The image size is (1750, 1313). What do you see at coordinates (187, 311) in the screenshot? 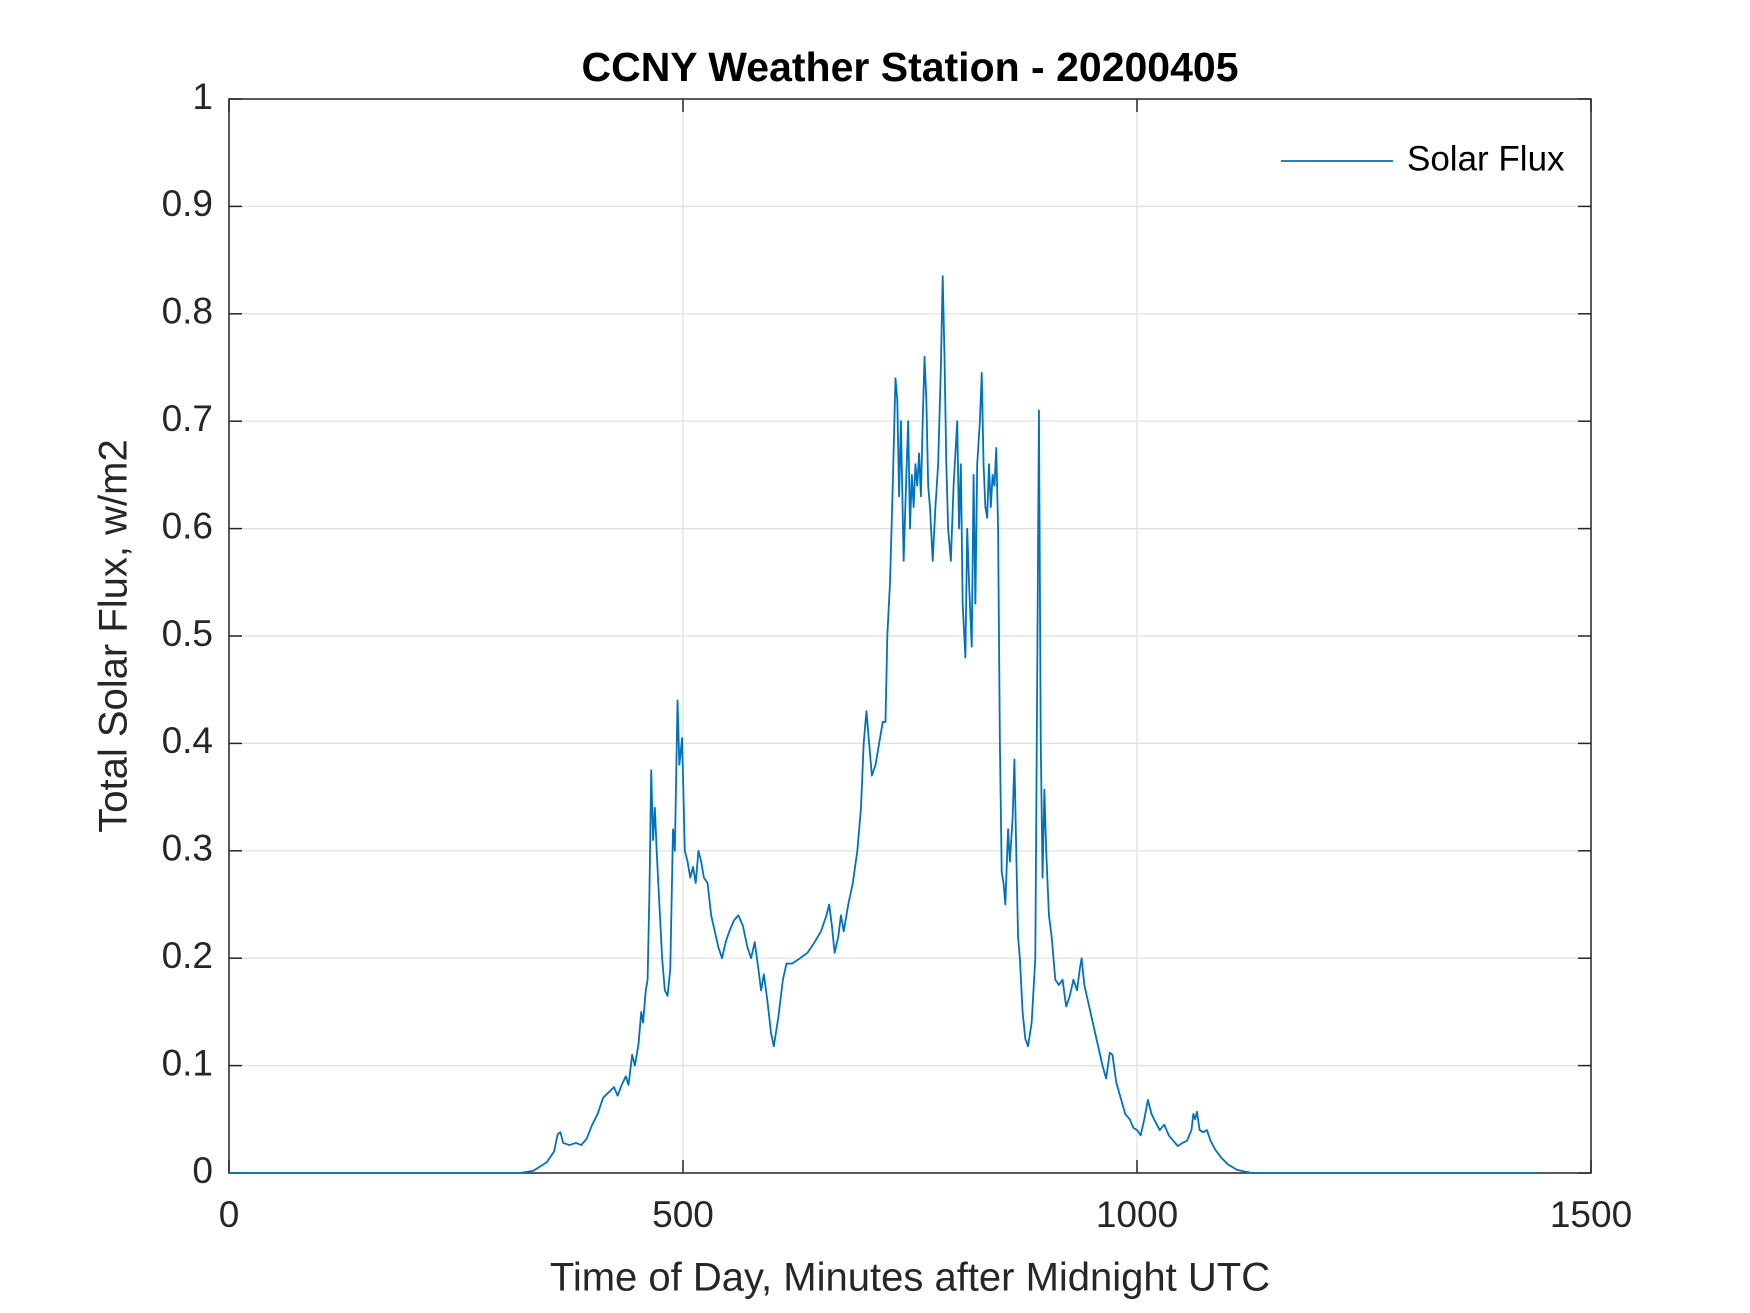
I see `y-tick-label: 0.8` at bounding box center [187, 311].